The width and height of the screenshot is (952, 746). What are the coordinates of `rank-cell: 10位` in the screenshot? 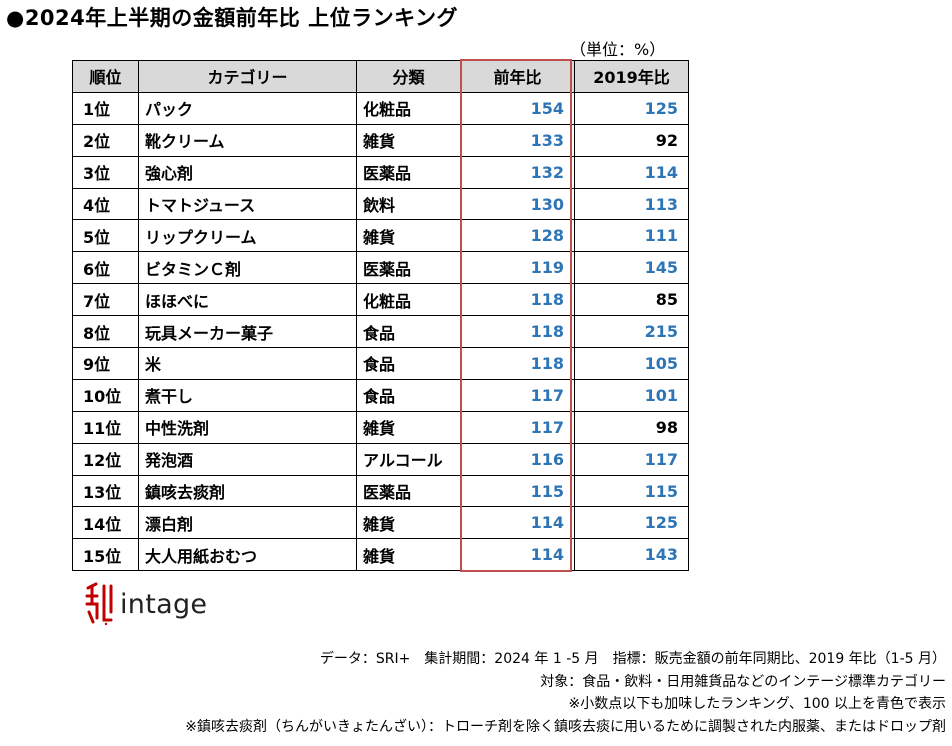 It's located at (105, 395).